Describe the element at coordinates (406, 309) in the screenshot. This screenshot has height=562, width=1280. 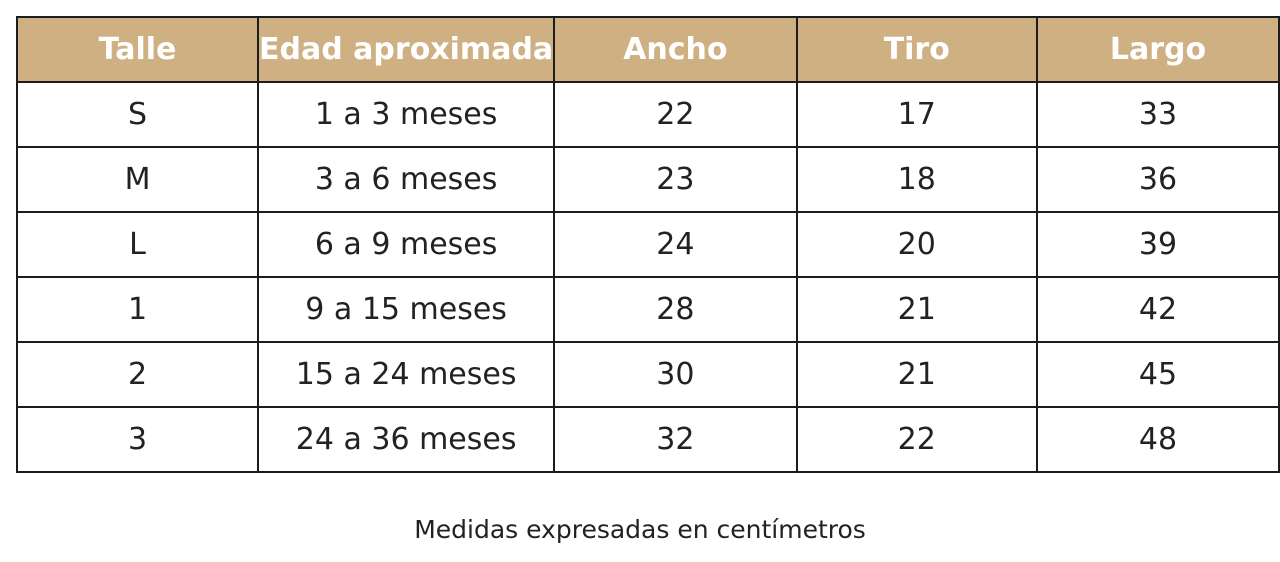
I see `cell-edad: 9 a 15 meses` at that location.